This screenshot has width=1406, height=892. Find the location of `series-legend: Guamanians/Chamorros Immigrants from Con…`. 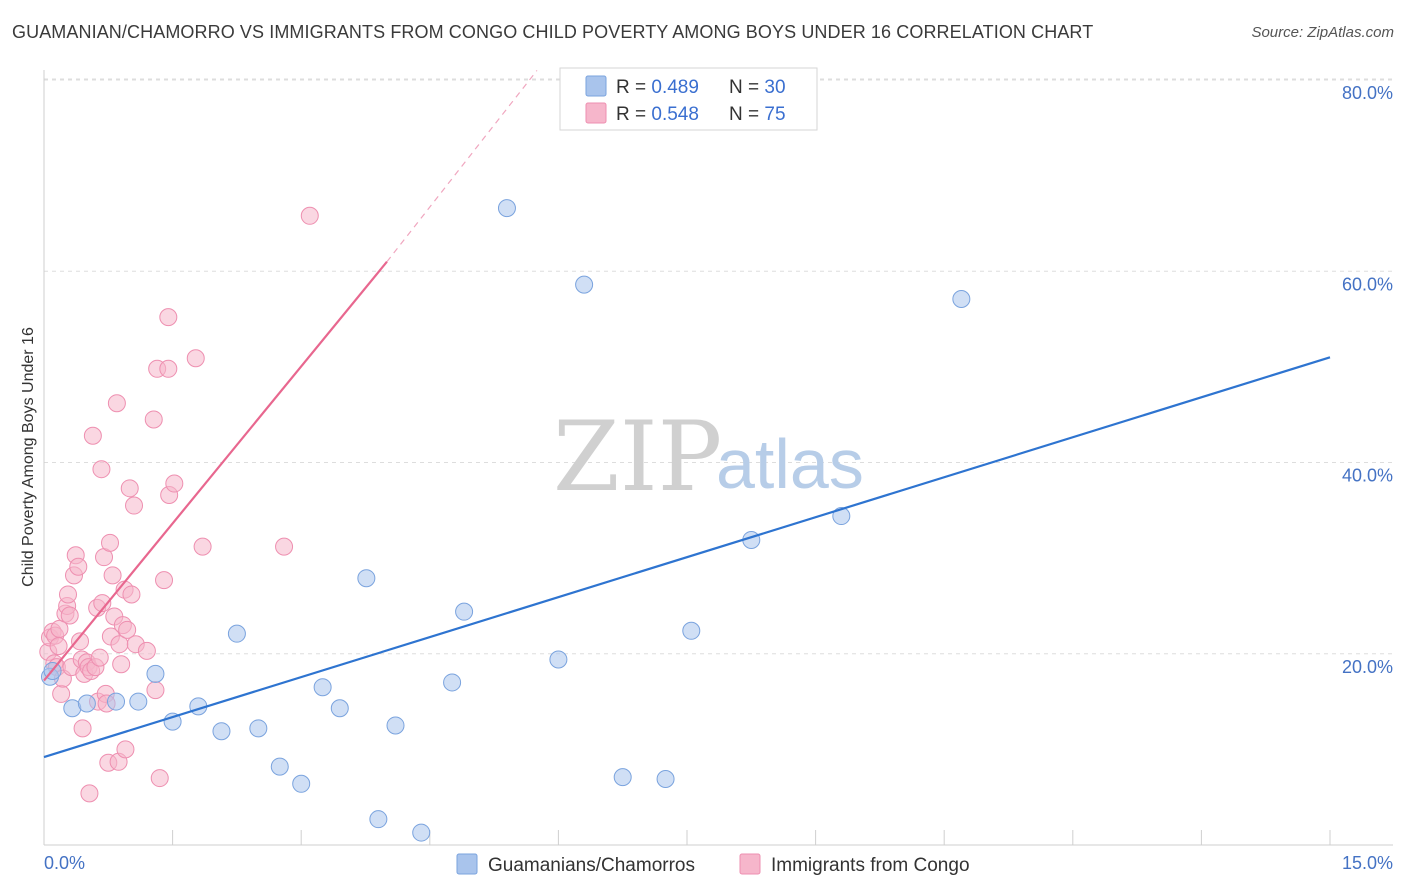

series-legend: Guamanians/Chamorros Immigrants from Con… is located at coordinates (713, 864).